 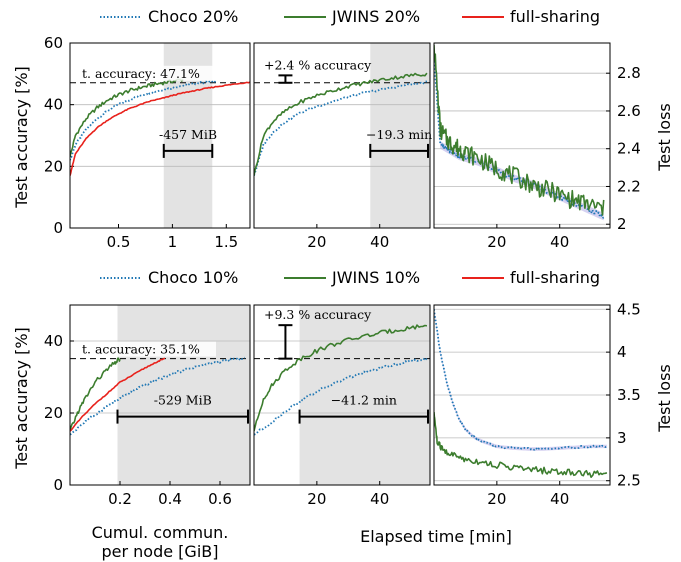 I want to click on x-tick-label: 1, so click(x=173, y=242).